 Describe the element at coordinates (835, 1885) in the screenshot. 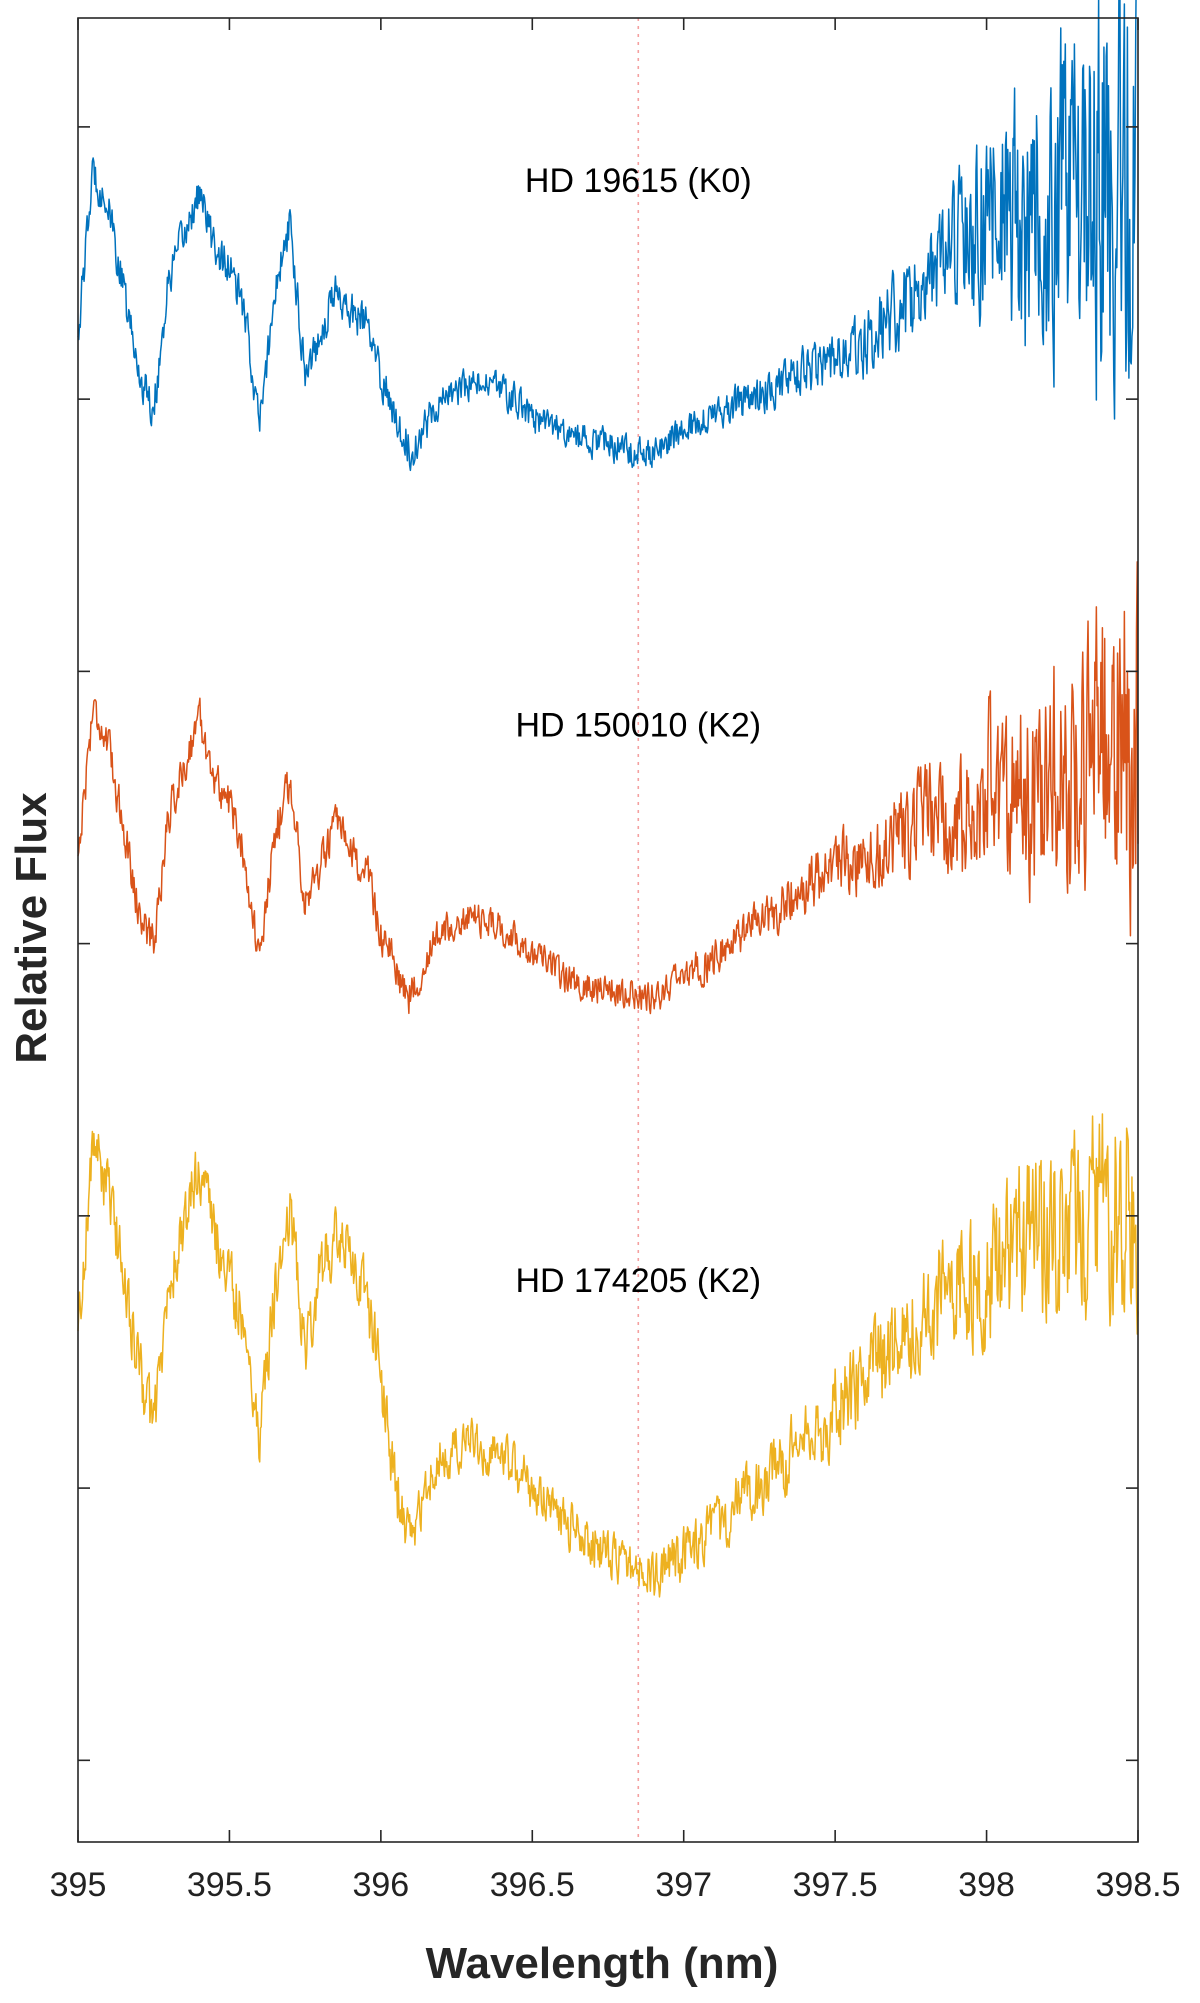

I see `x-tick-label: 397.5` at that location.